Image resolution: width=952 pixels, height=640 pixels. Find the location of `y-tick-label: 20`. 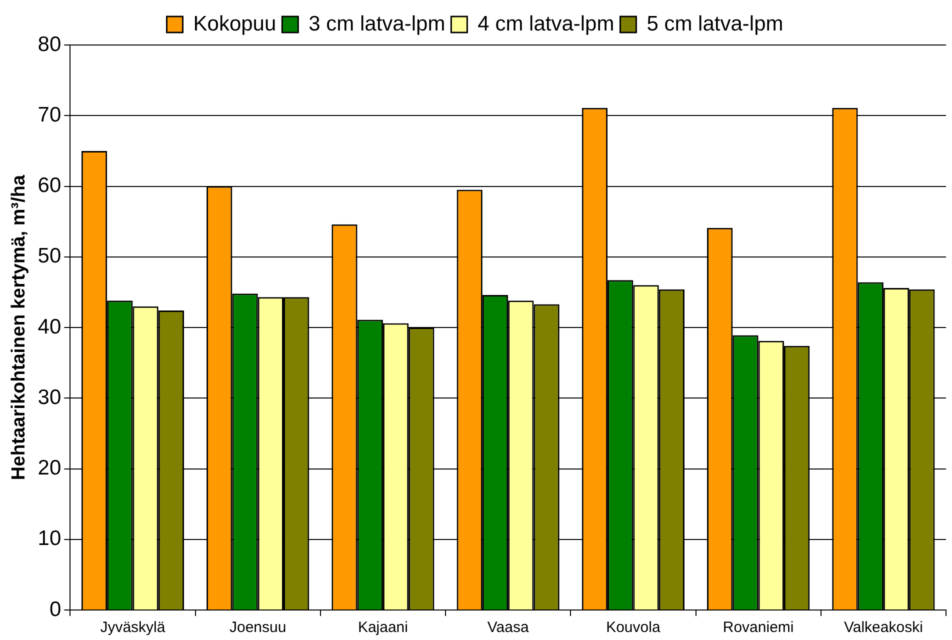

y-tick-label: 20 is located at coordinates (50, 468).